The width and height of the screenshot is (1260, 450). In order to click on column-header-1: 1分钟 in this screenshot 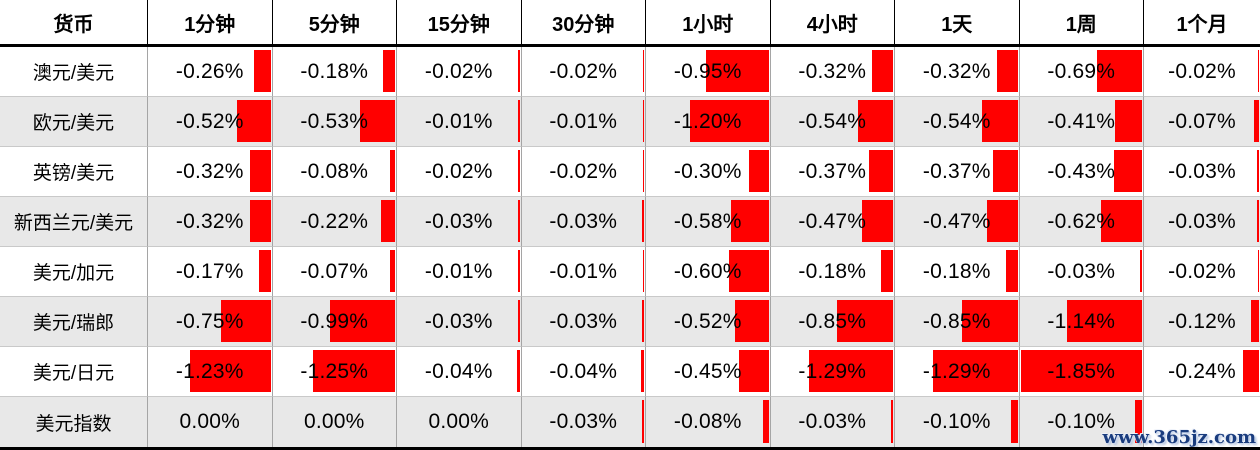, I will do `click(210, 22)`.